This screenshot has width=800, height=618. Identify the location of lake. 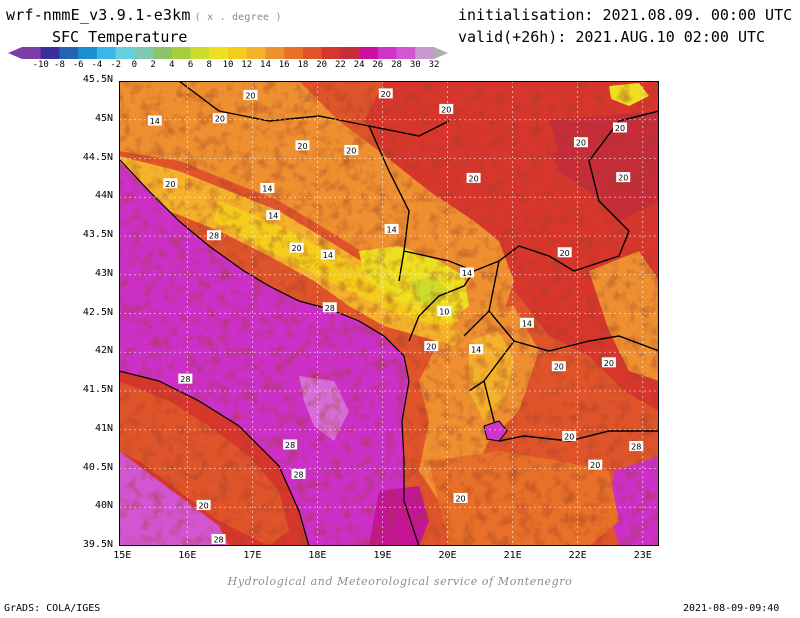
(495, 431).